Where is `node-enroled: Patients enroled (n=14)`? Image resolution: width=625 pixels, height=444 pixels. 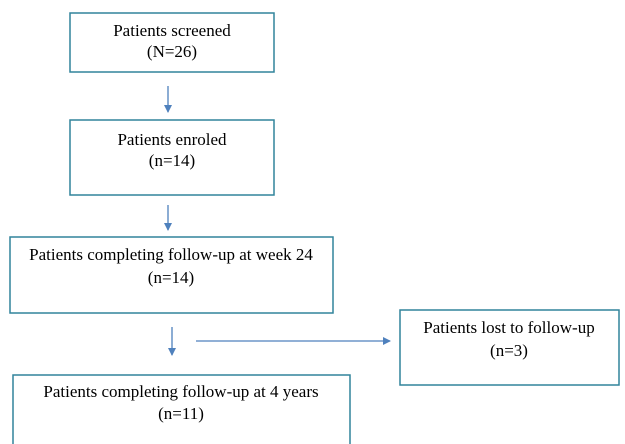 node-enroled: Patients enroled (n=14) is located at coordinates (172, 157).